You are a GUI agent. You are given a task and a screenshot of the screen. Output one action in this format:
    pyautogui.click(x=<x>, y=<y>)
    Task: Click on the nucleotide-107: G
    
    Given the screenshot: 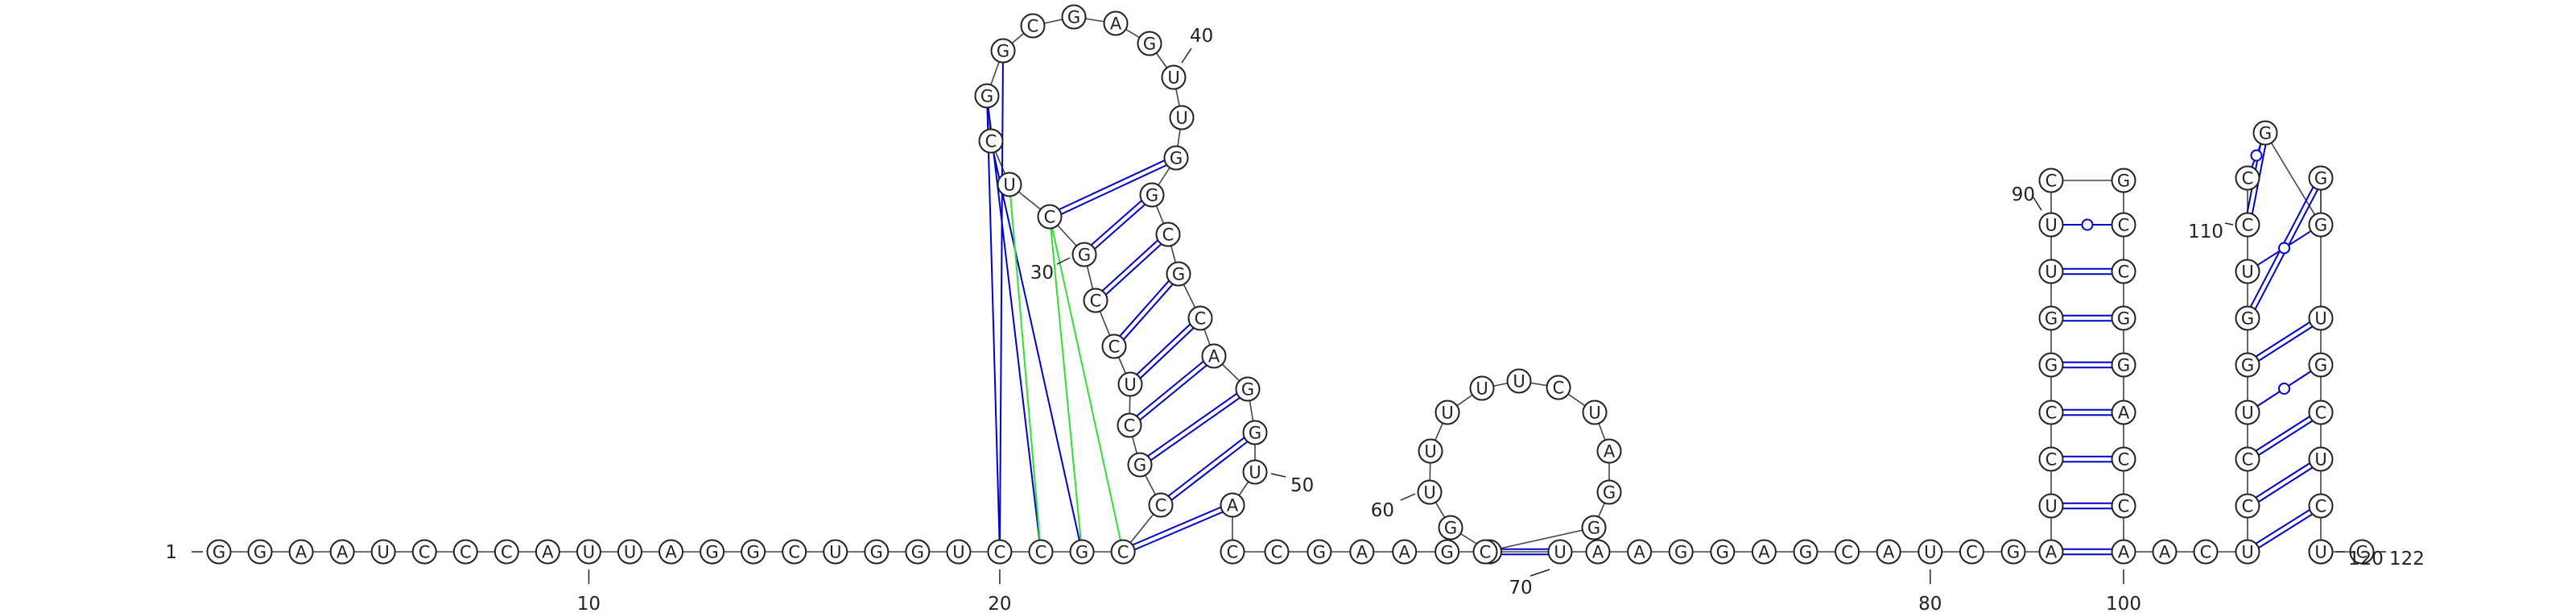 What is the action you would take?
    pyautogui.click(x=2247, y=365)
    